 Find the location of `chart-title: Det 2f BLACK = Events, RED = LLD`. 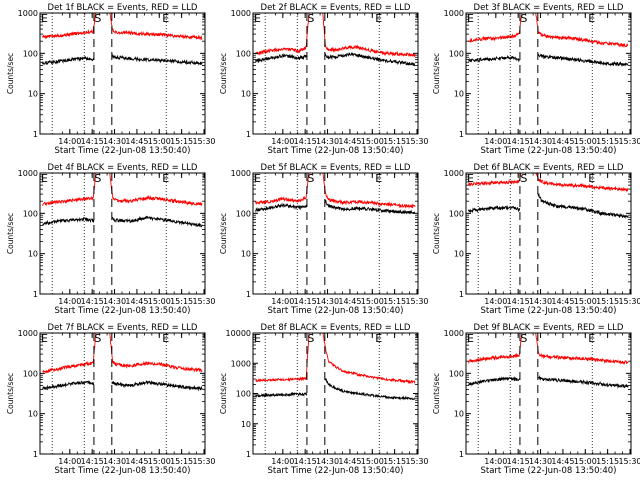

chart-title: Det 2f BLACK = Events, RED = LLD is located at coordinates (336, 8).